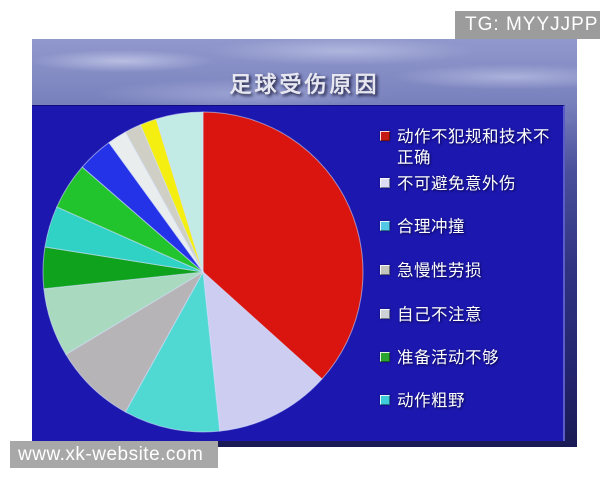 The image size is (600, 480). I want to click on legend-label: 准备活动不够, so click(448, 357).